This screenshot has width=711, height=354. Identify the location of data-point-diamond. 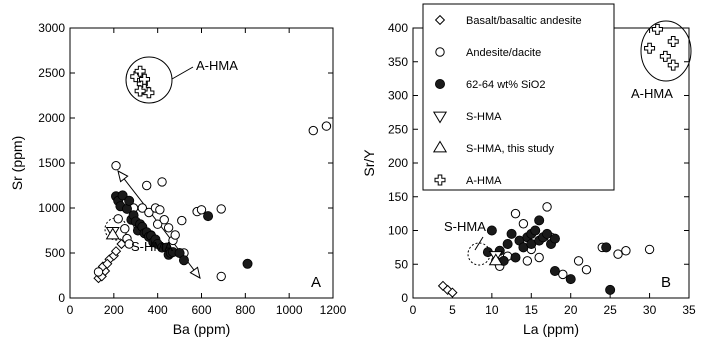
(116, 251).